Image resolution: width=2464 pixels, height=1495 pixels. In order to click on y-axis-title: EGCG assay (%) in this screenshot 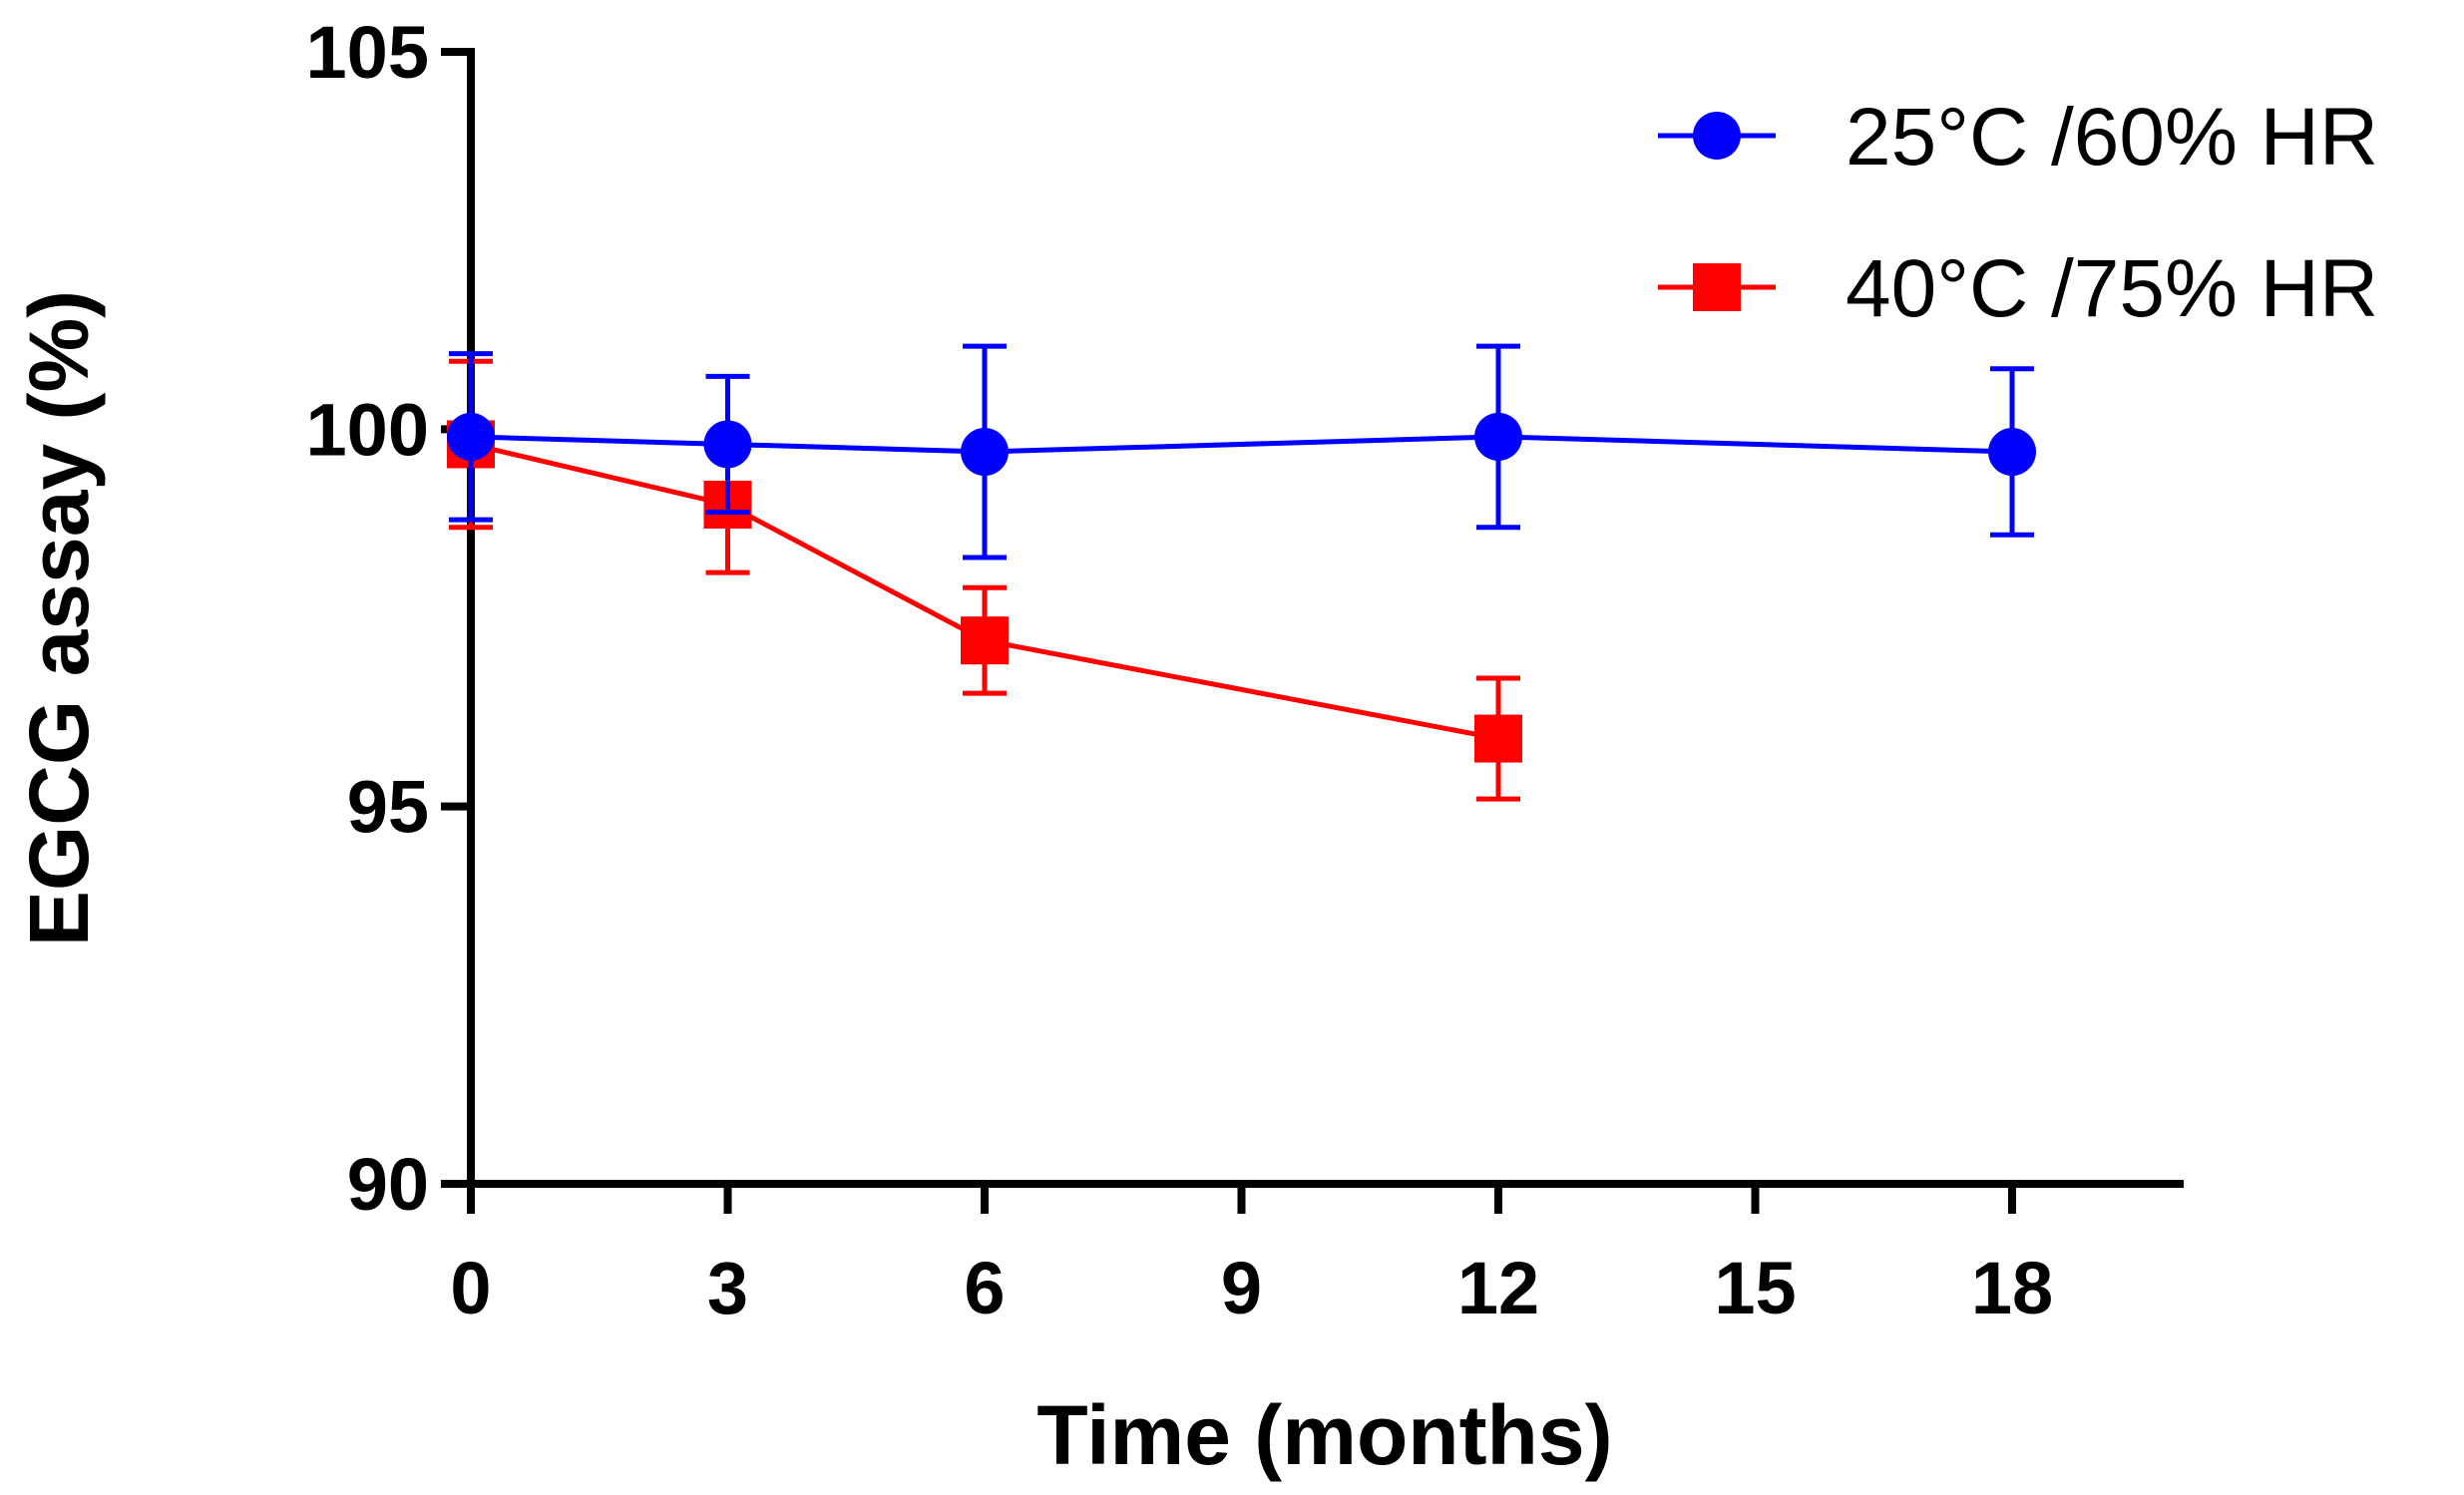, I will do `click(59, 618)`.